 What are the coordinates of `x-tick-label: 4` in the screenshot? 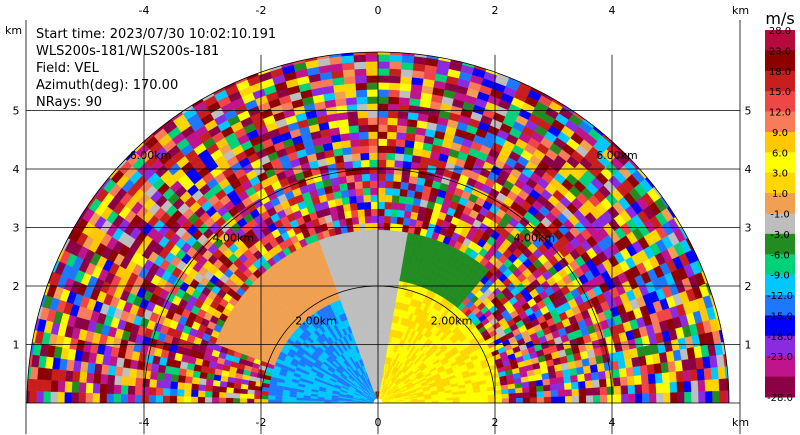 It's located at (612, 10).